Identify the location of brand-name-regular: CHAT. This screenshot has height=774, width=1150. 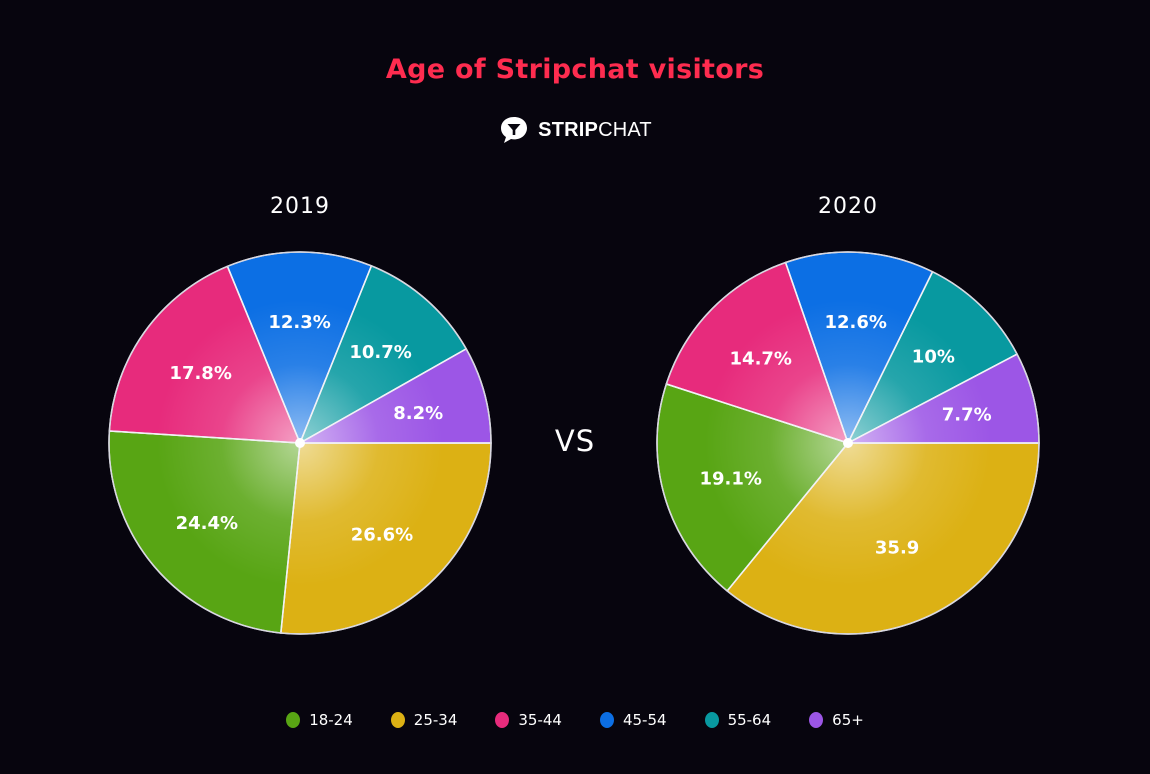
(625, 129).